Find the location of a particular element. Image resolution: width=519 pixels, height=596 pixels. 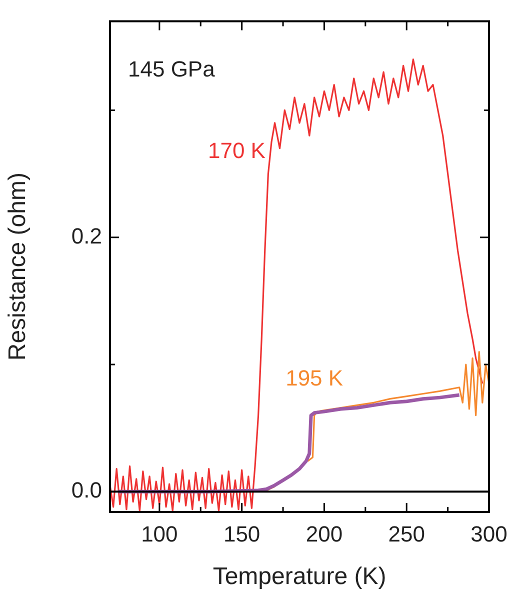

y-axis-title: Resistance (ohm) is located at coordinates (18, 266).